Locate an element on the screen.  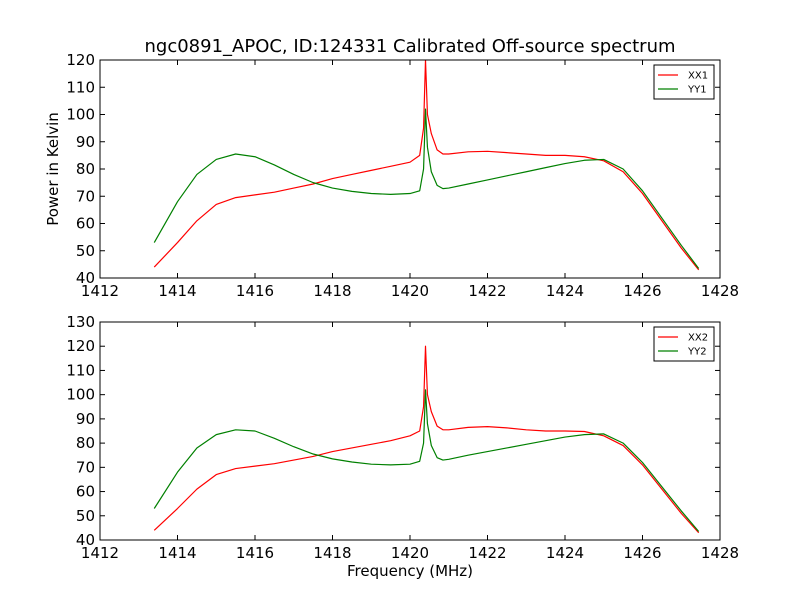
legend-label-xx1: XX1 is located at coordinates (698, 76).